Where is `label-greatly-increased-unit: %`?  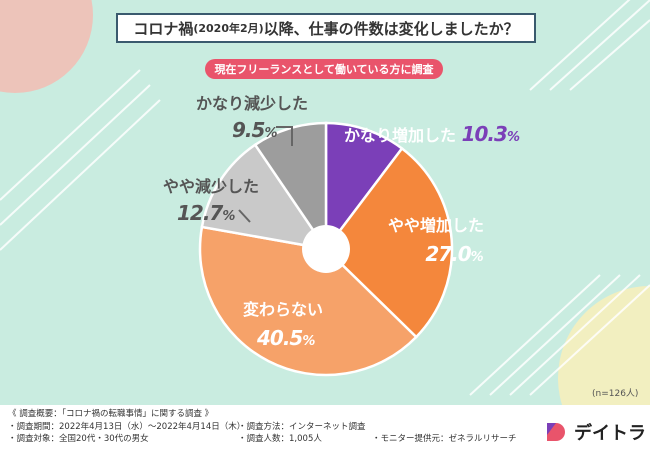
label-greatly-increased-unit: % is located at coordinates (513, 137).